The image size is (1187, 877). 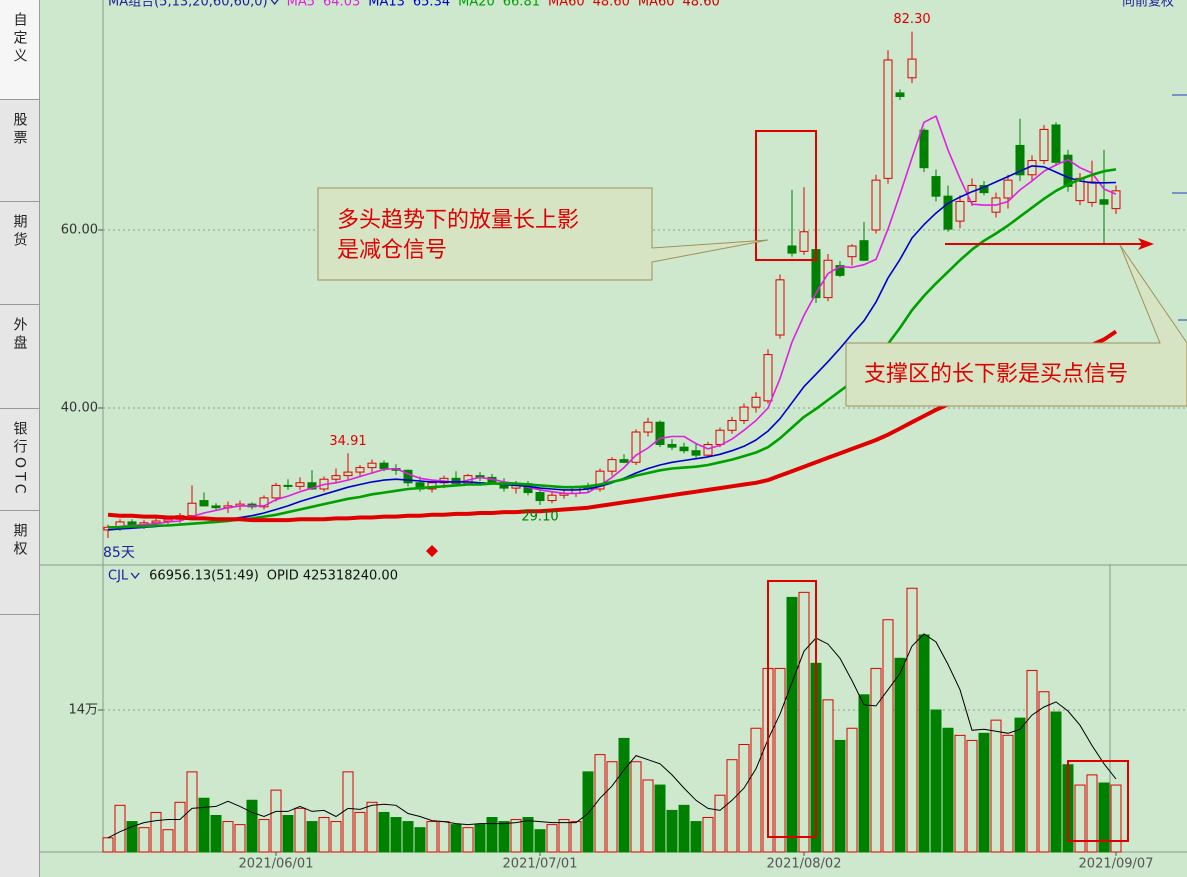 I want to click on callout-text: 是减仓信号, so click(x=392, y=250).